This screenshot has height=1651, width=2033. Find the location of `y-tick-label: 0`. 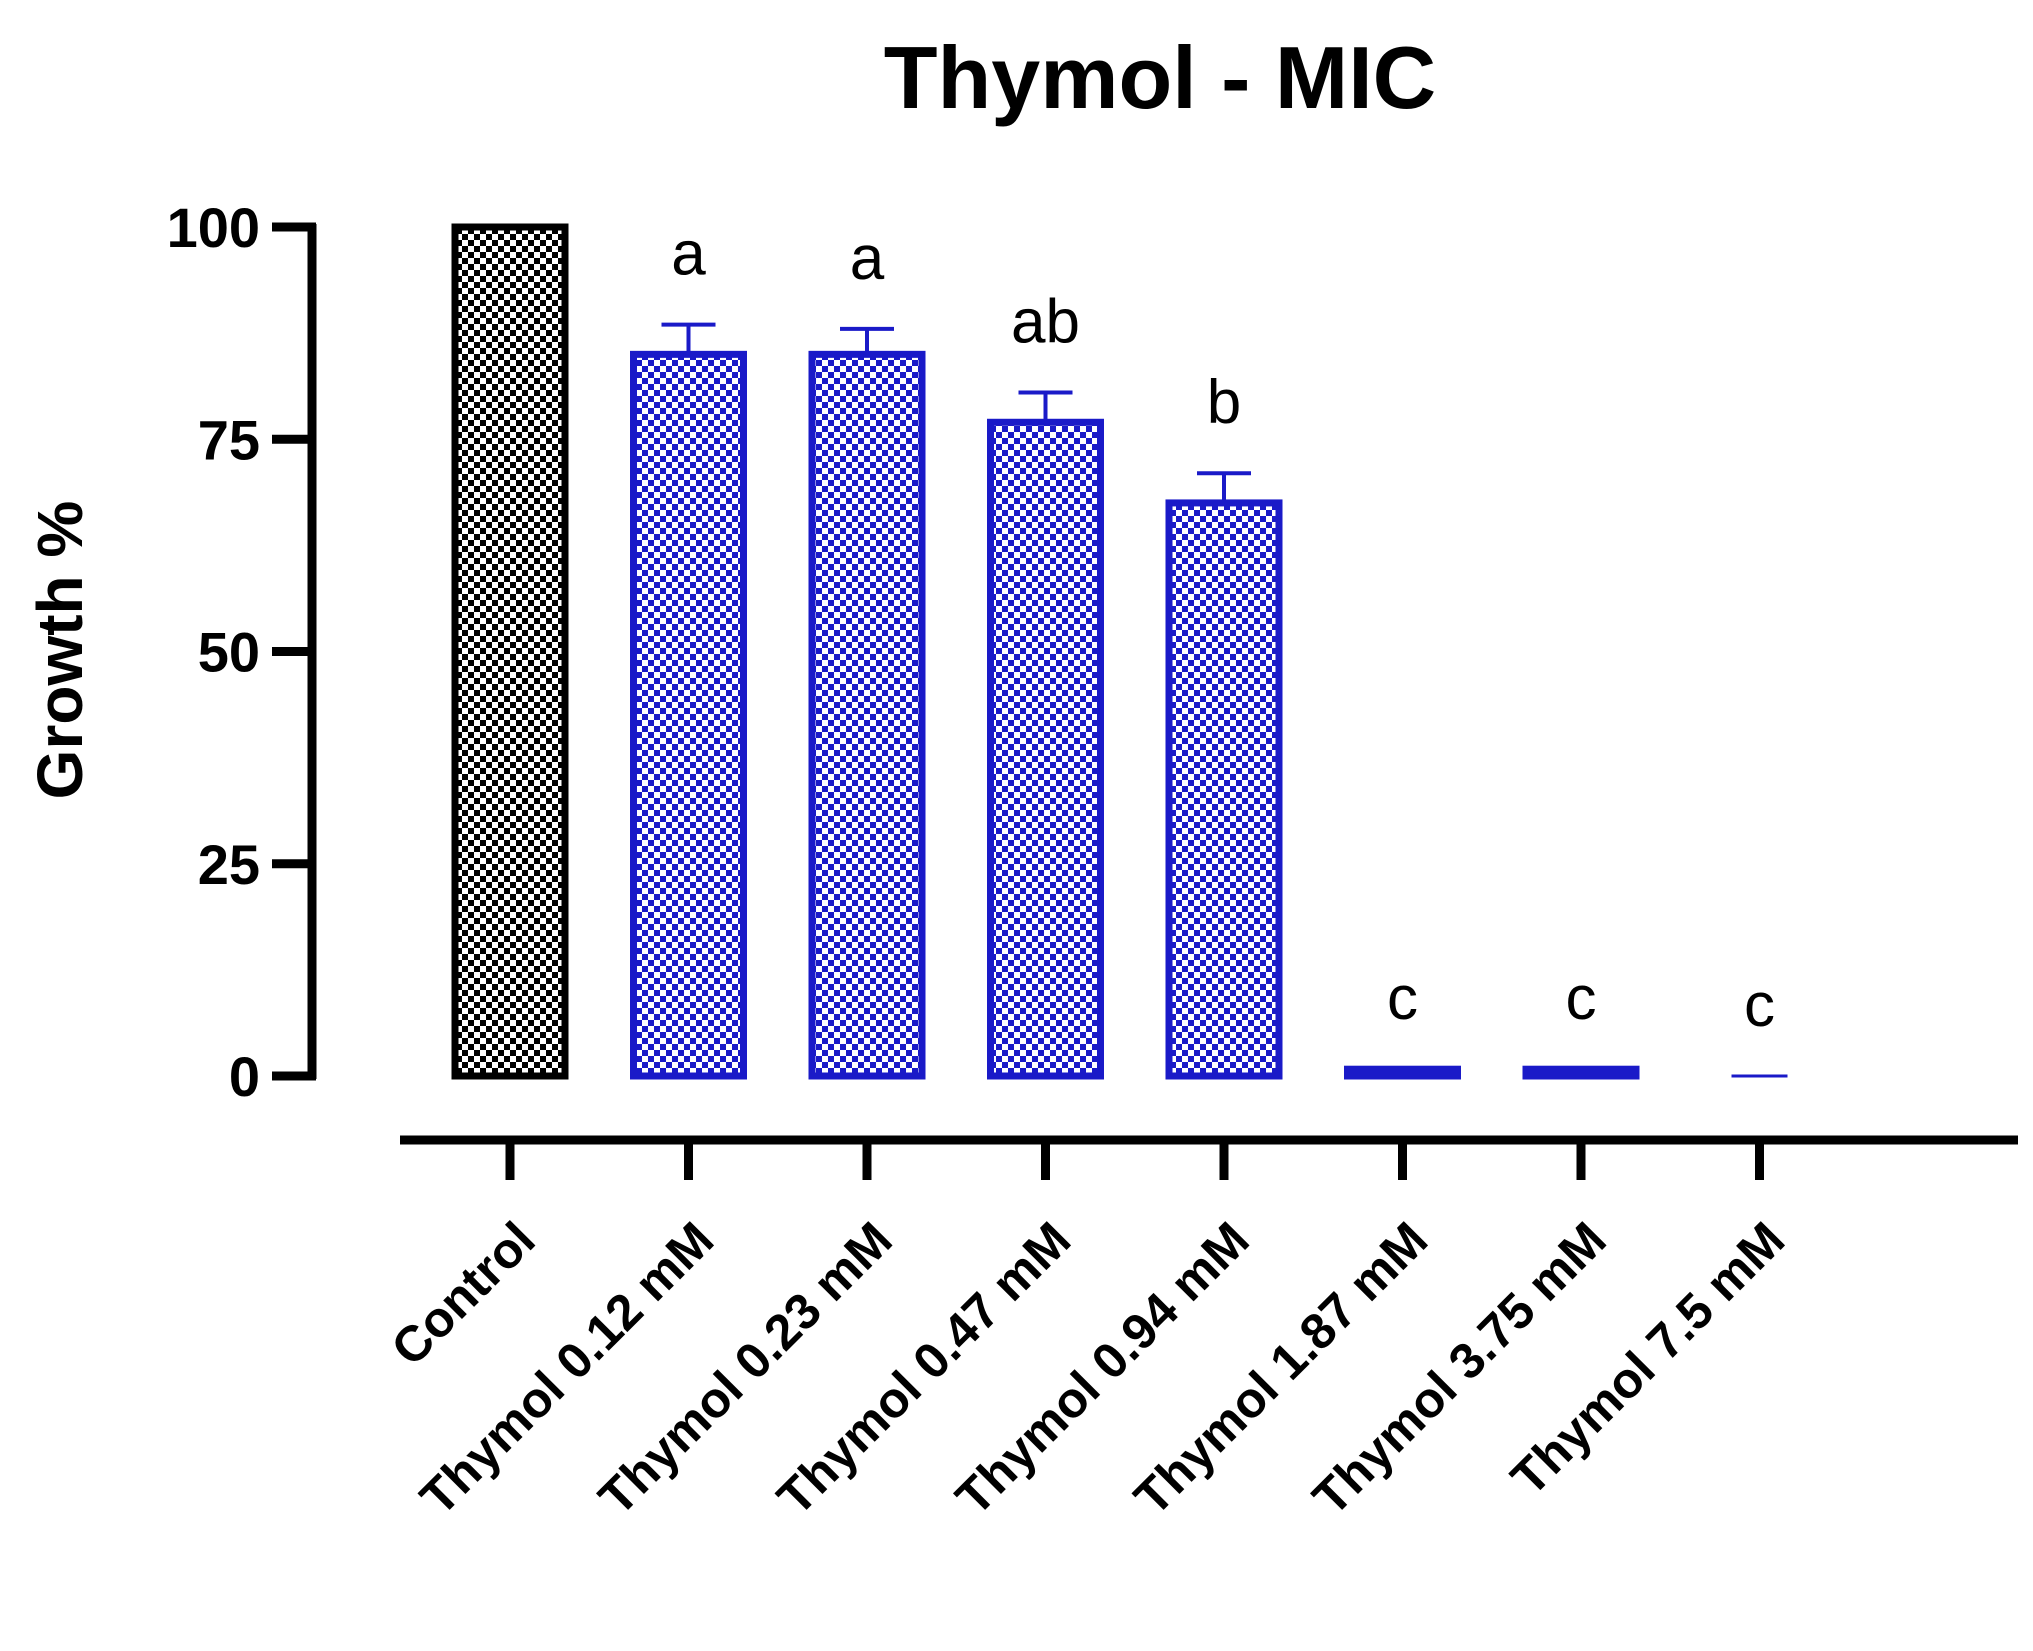

y-tick-label: 0 is located at coordinates (244, 1076).